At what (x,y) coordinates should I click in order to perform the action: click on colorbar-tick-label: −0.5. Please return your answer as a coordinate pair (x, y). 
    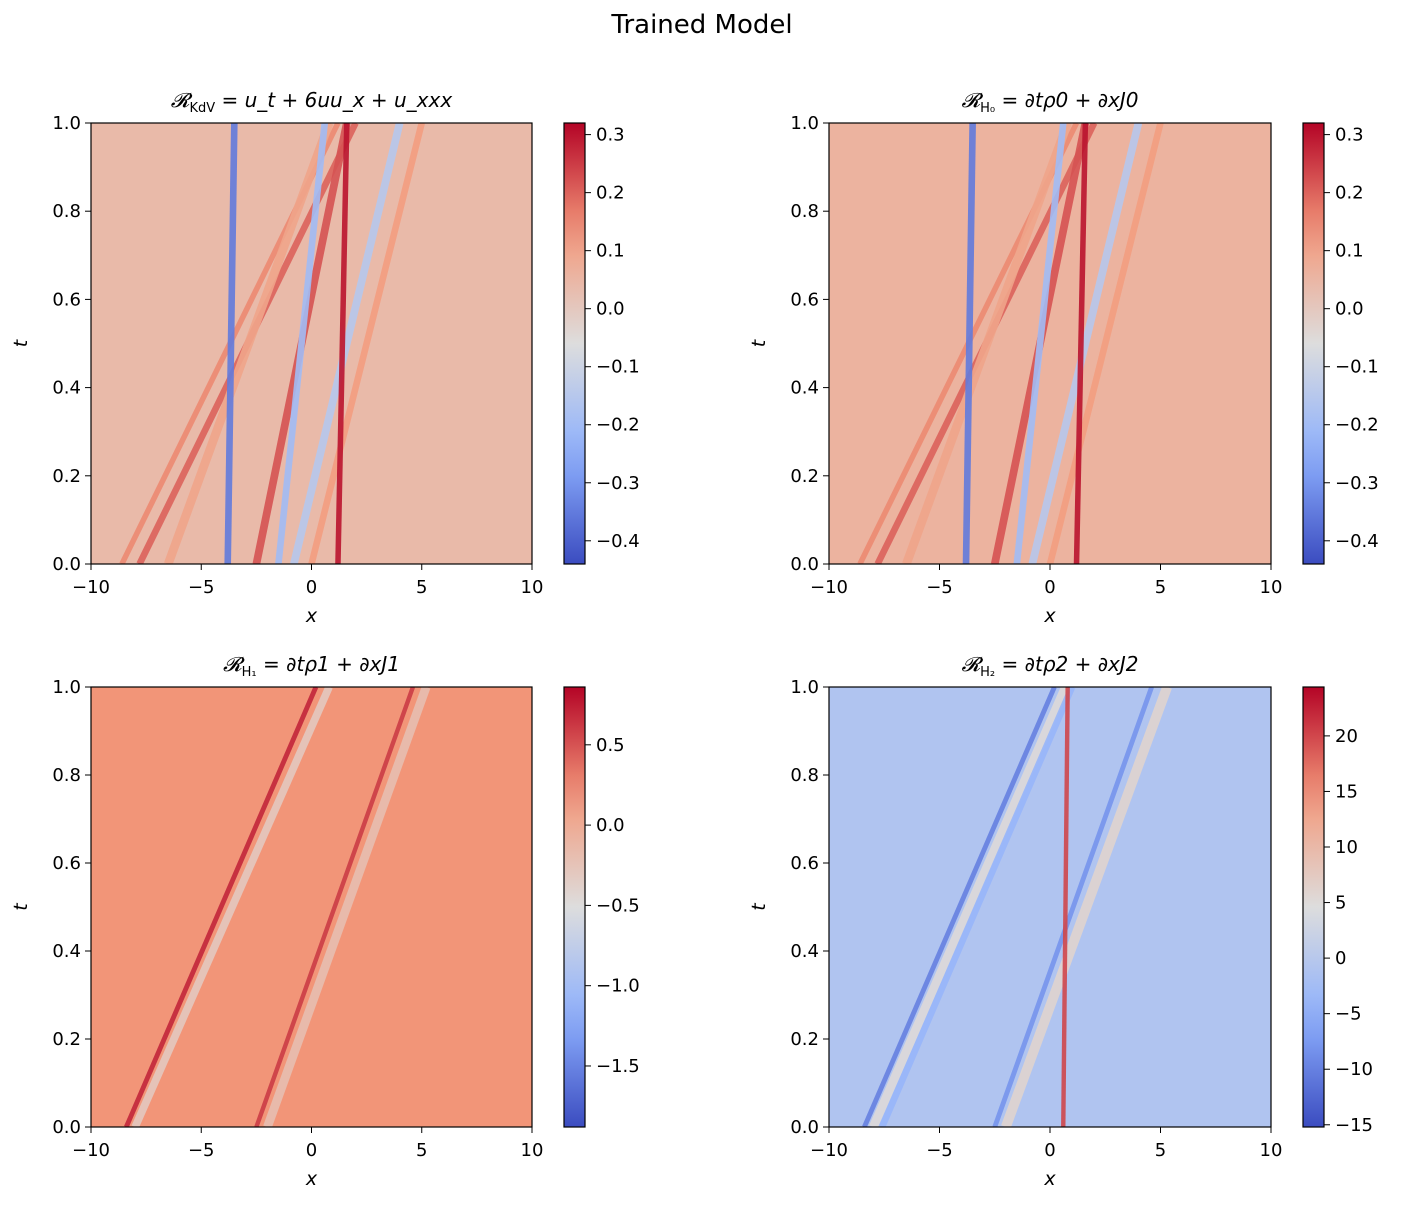
    Looking at the image, I should click on (618, 905).